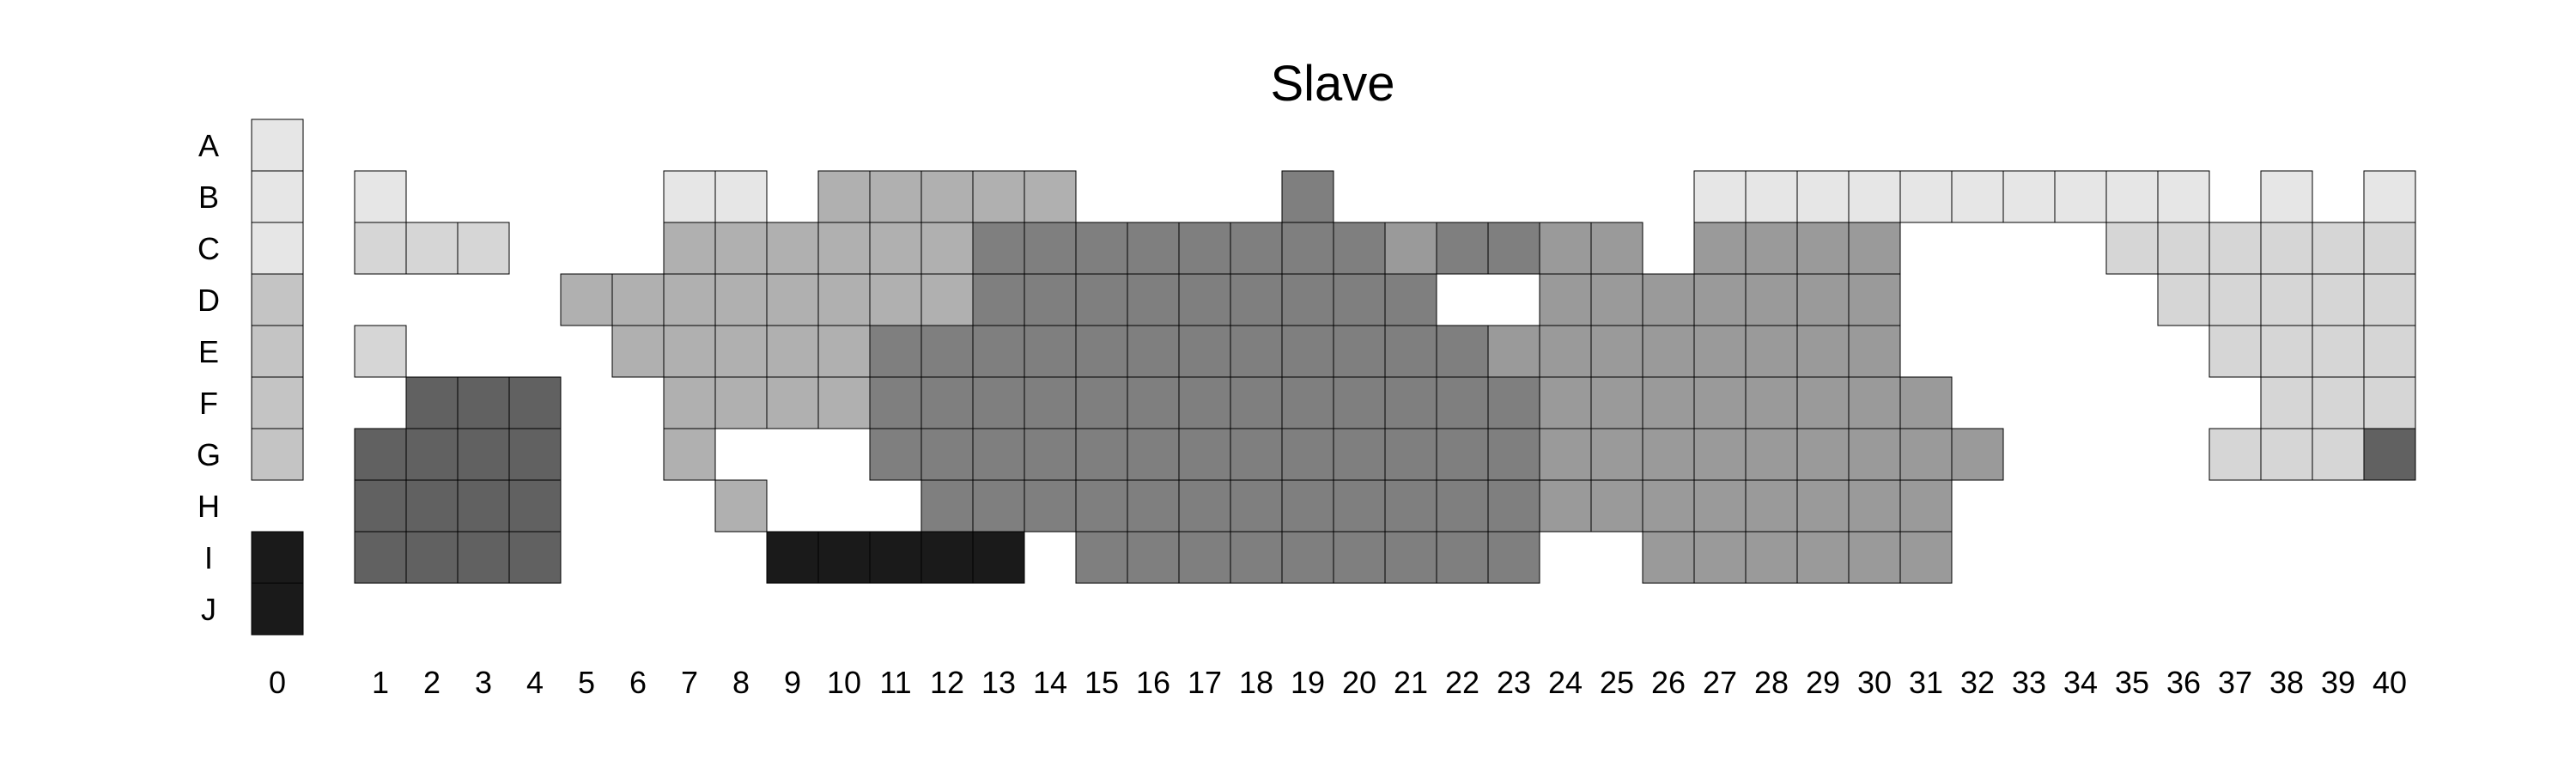  What do you see at coordinates (2132, 682) in the screenshot?
I see `column-label-35: 35` at bounding box center [2132, 682].